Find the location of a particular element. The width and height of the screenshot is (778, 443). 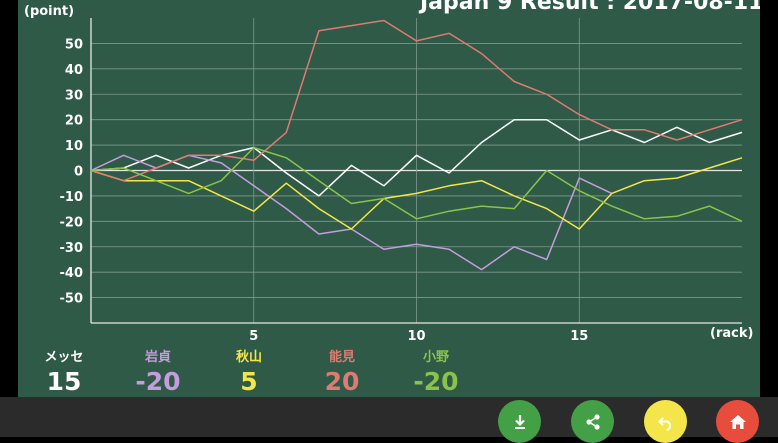

x-tick-label: 5 is located at coordinates (253, 334).